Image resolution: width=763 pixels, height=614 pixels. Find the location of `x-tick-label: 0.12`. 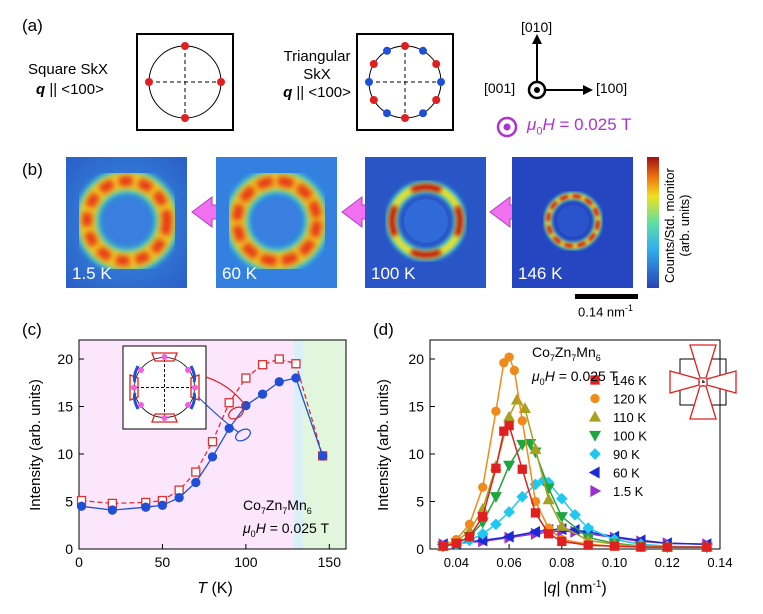

x-tick-label: 0.12 is located at coordinates (667, 562).